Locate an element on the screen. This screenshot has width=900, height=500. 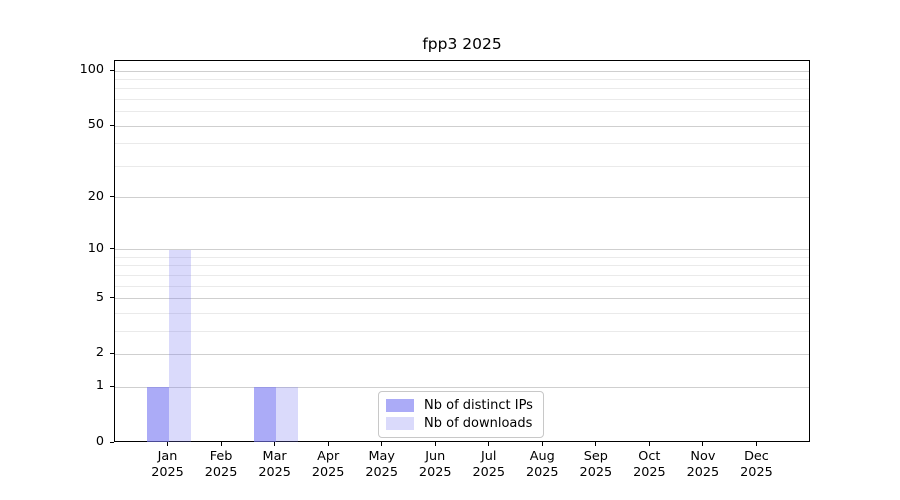
y-tick-label: 1 is located at coordinates (99, 386).